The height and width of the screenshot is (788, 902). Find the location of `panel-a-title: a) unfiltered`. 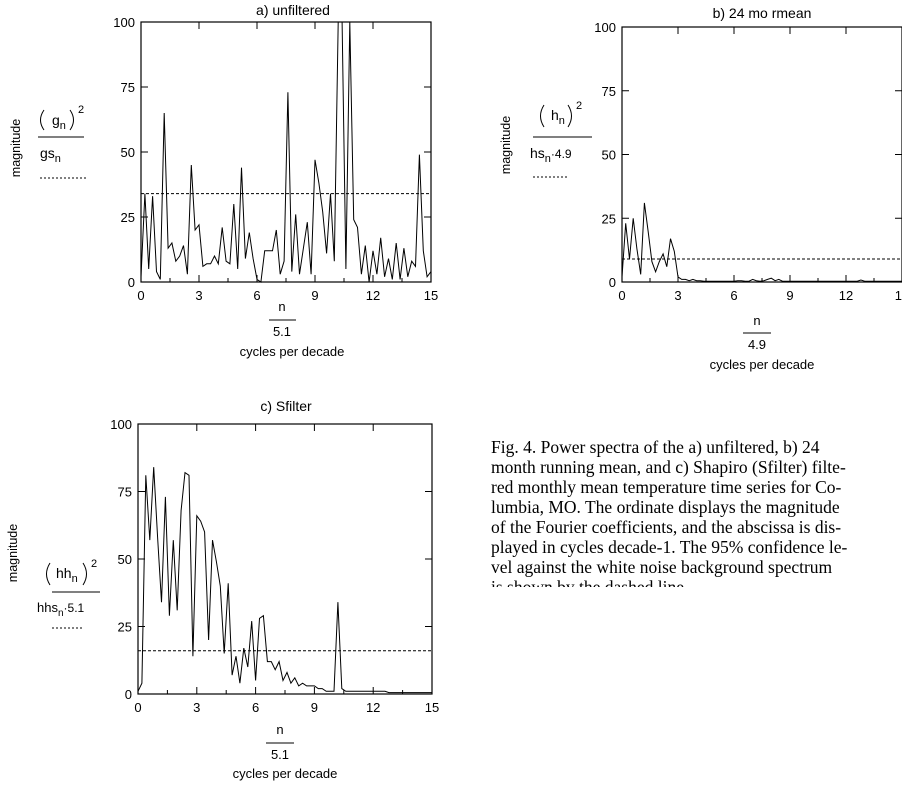

panel-a-title: a) unfiltered is located at coordinates (293, 10).